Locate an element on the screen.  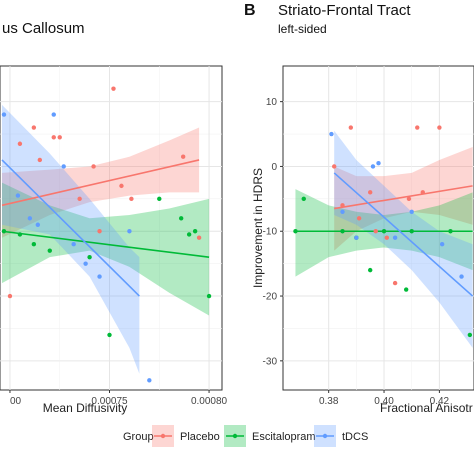
x-tick-label: 0.40 is located at coordinates (384, 401).